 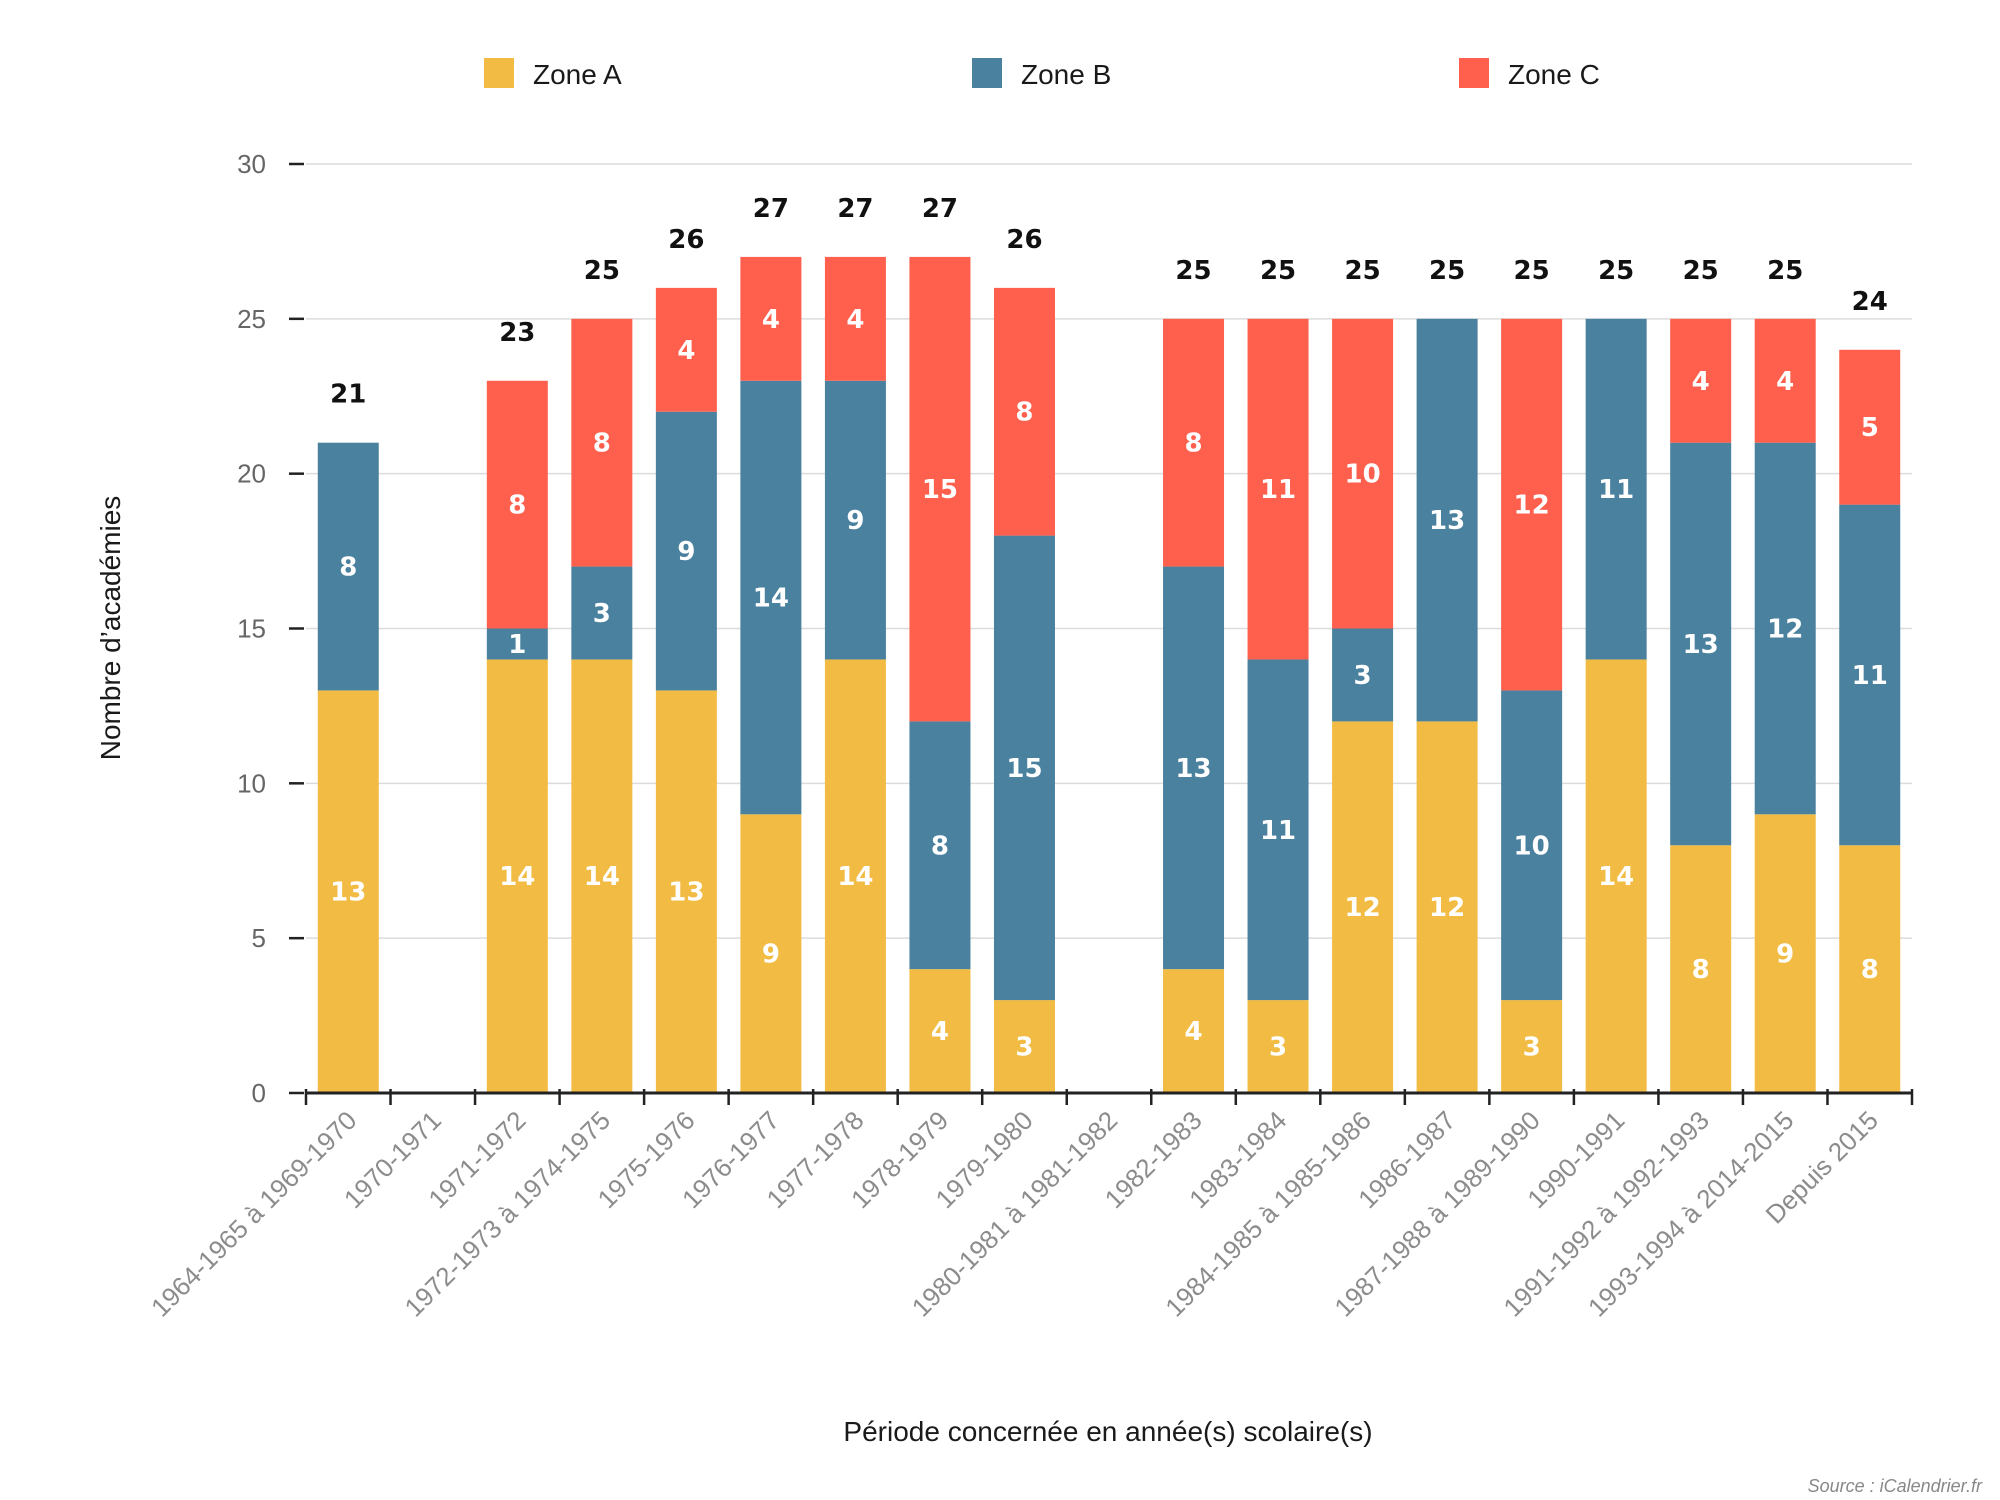 I want to click on legend: Zone A Zone B Zone C, so click(x=1042, y=74).